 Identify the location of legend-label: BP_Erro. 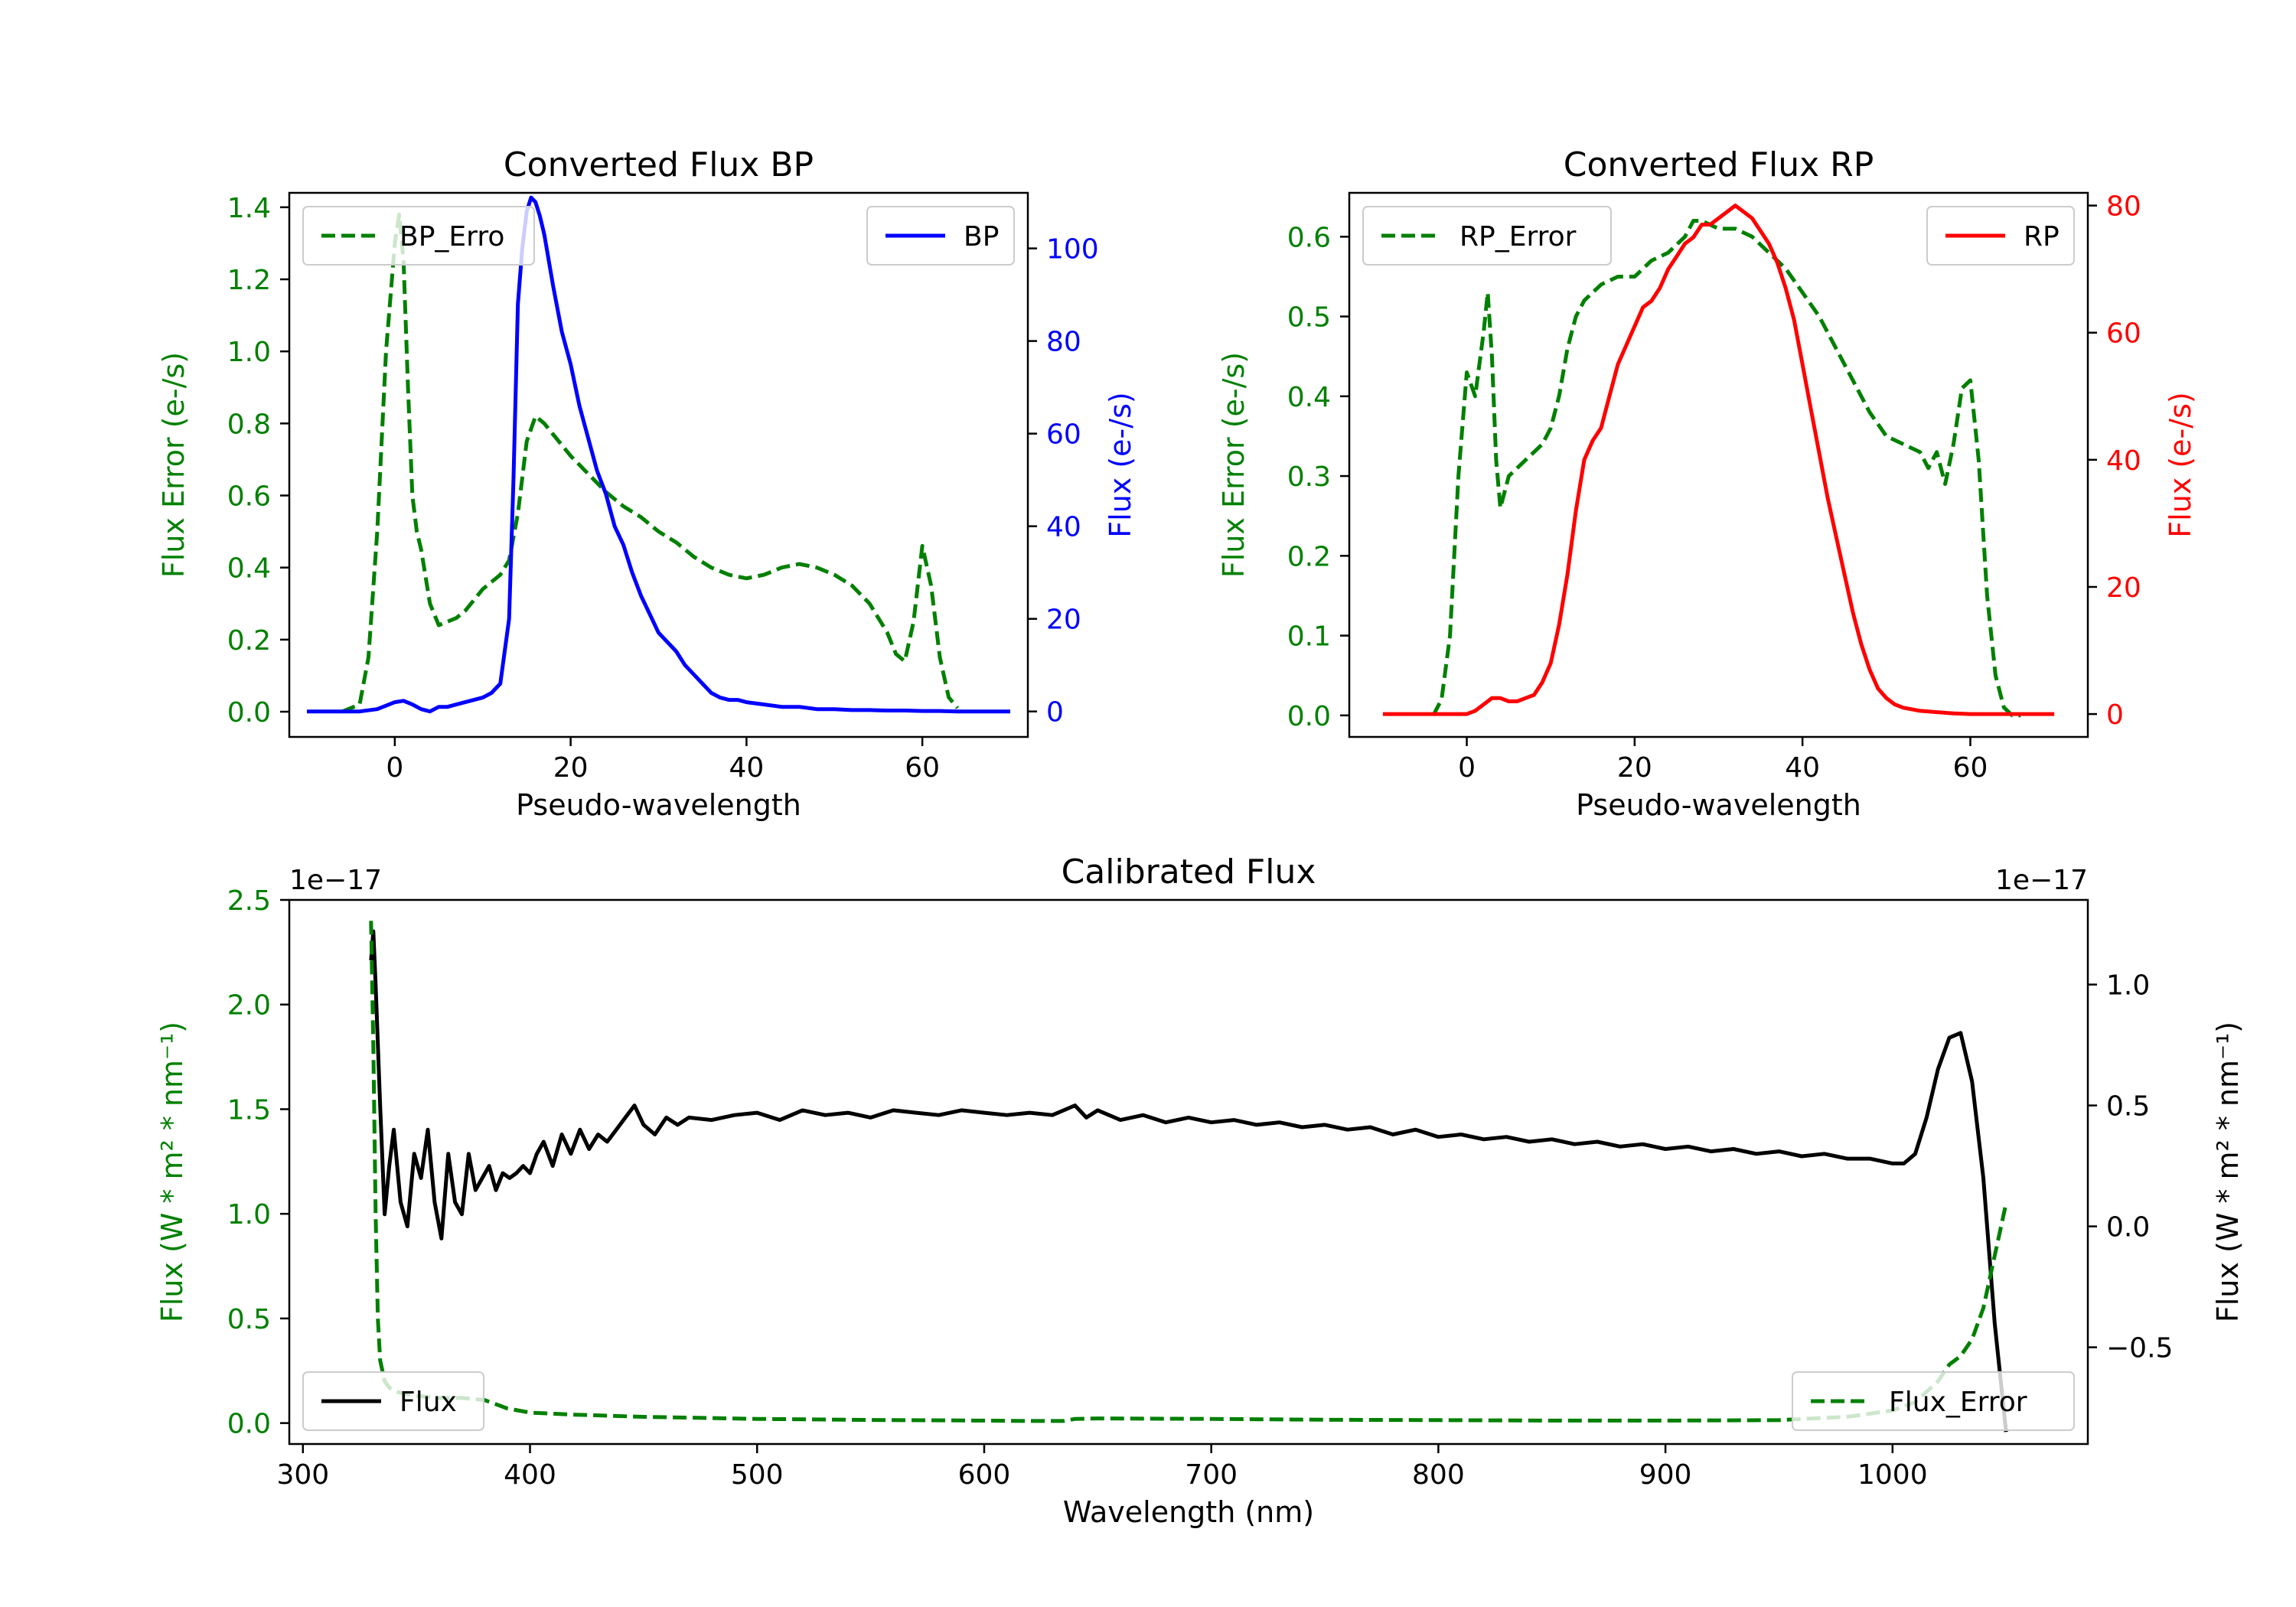
(452, 237).